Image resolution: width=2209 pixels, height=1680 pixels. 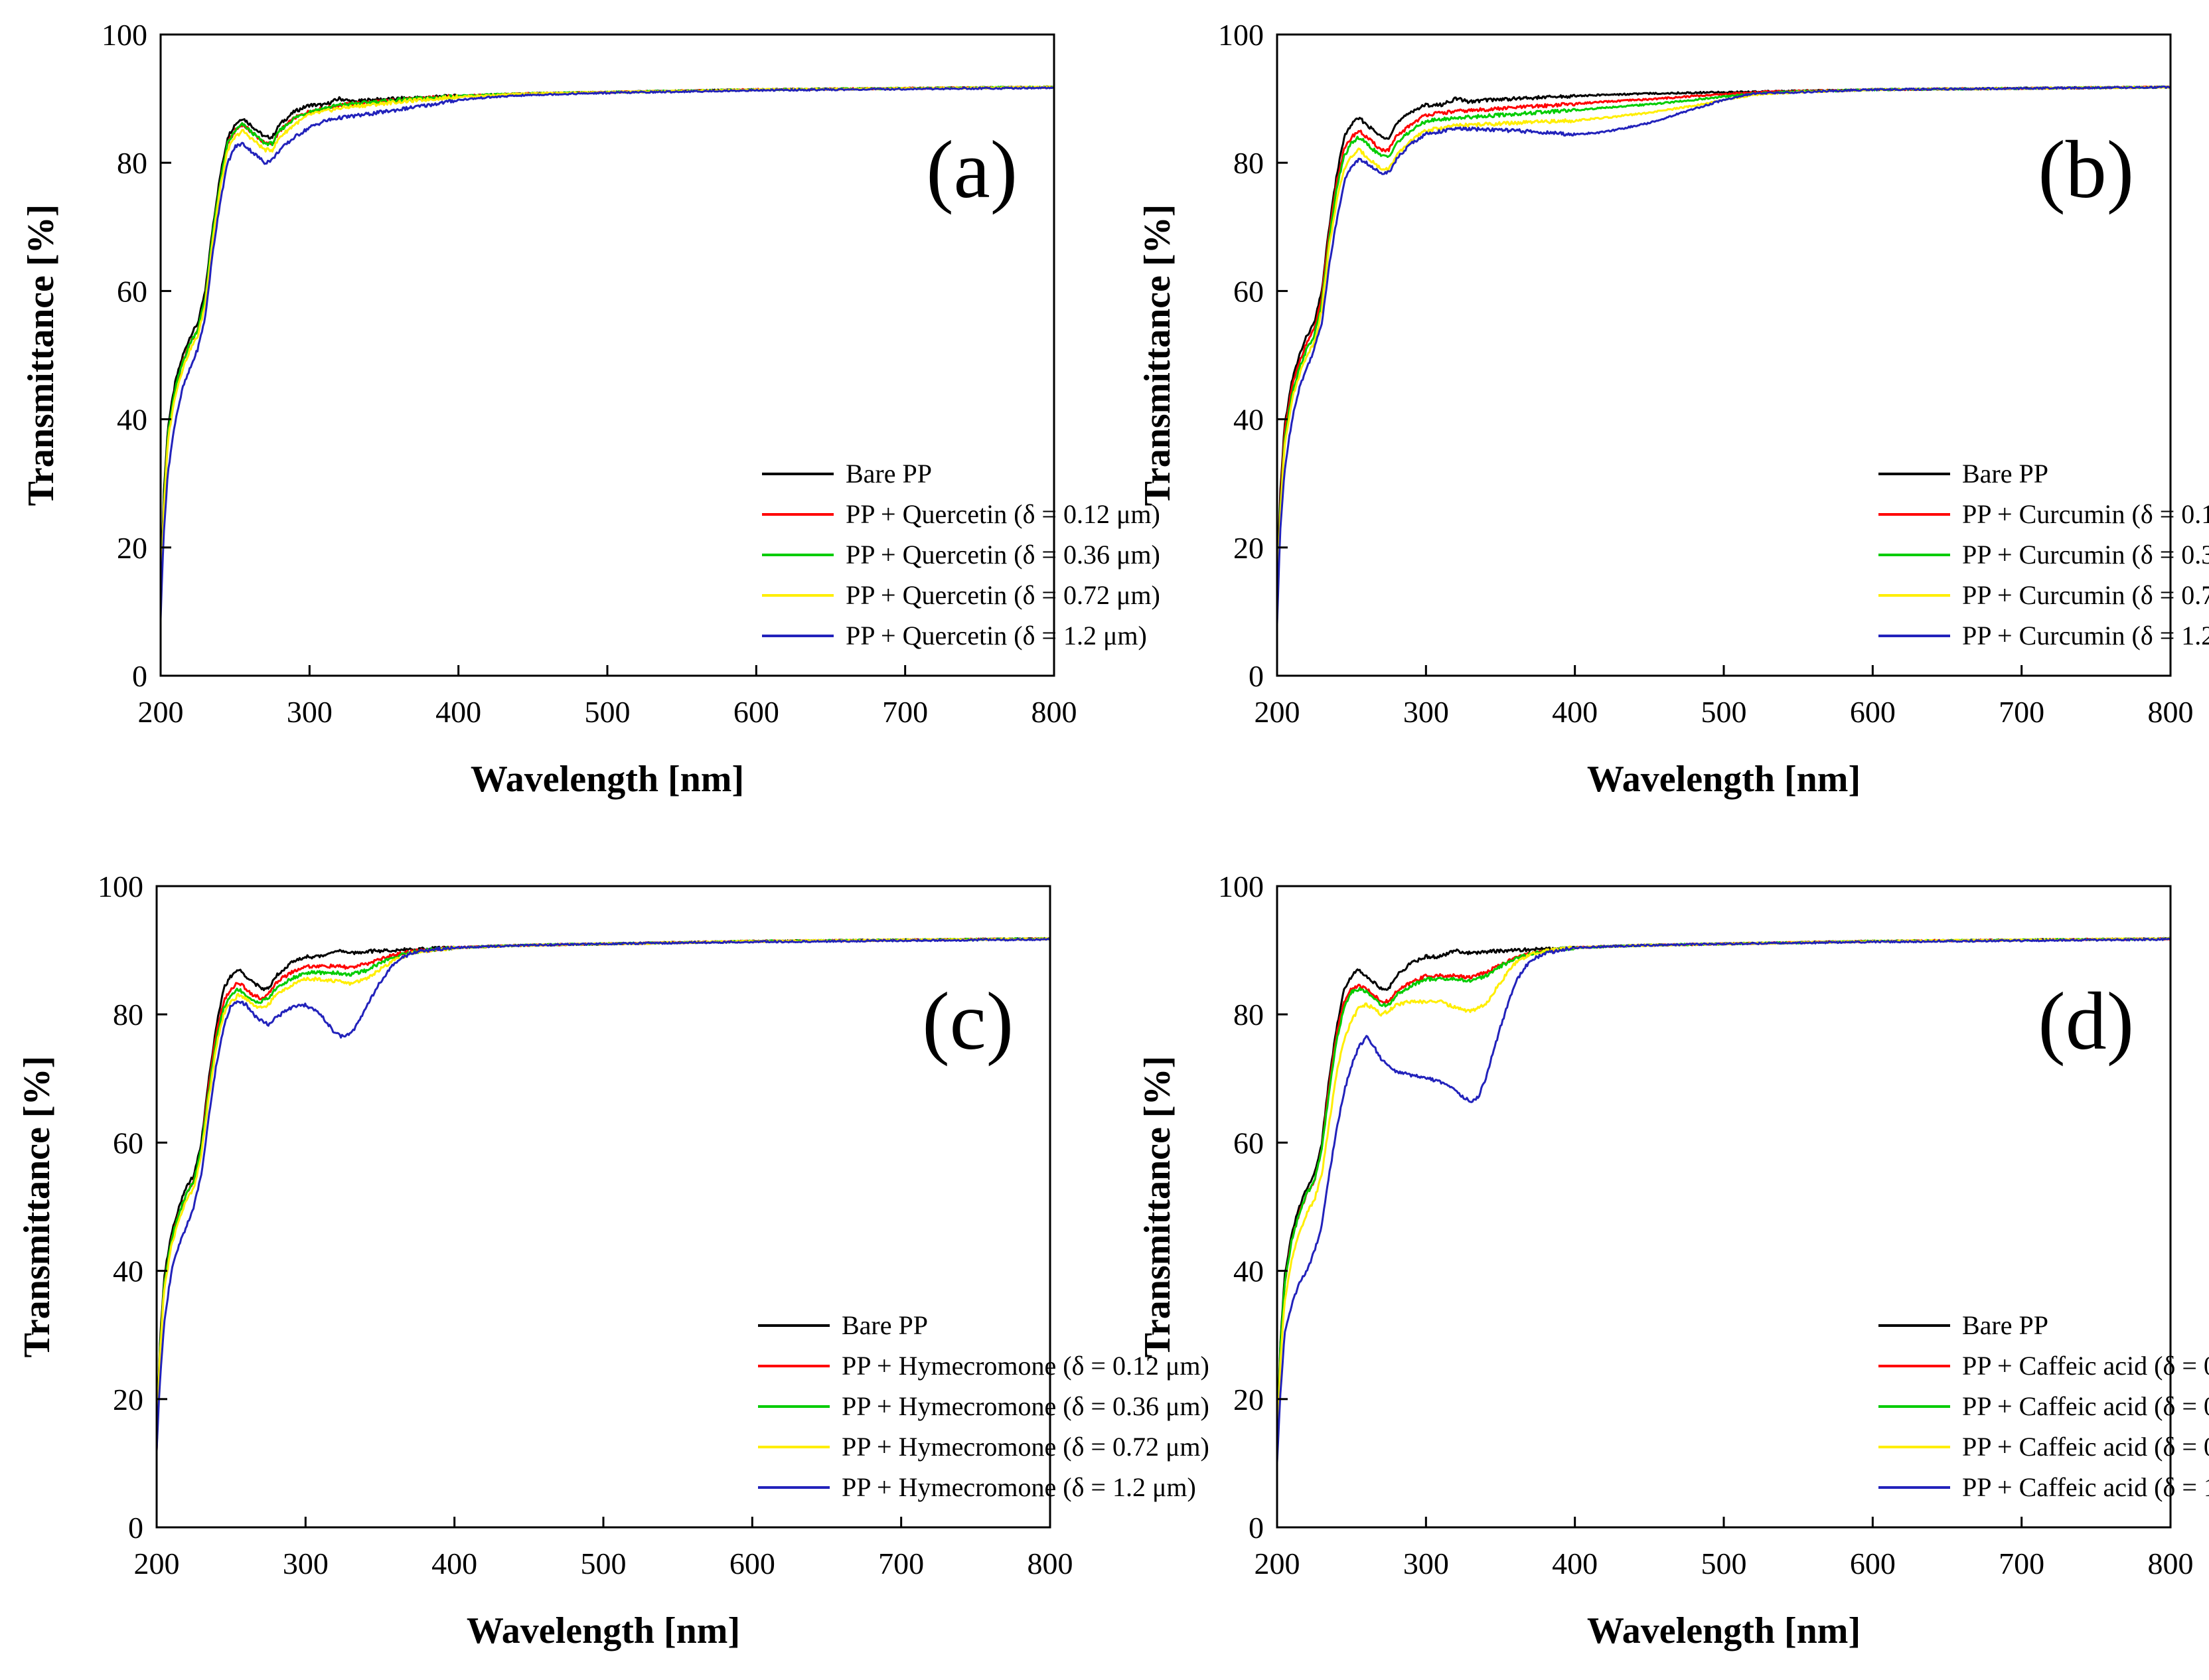 I want to click on panel-label: (d), so click(x=2086, y=1021).